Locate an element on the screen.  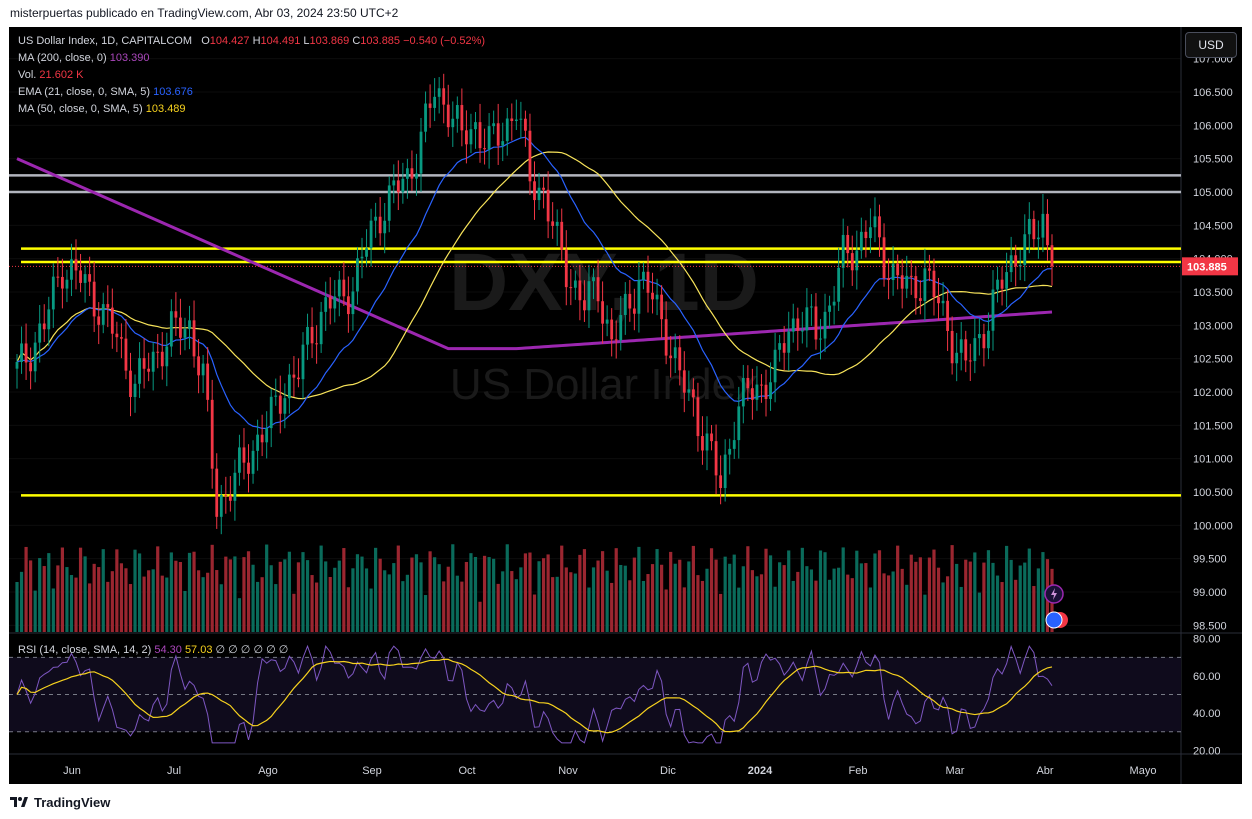
rsi-tick-3: 20.00 is located at coordinates (1207, 751).